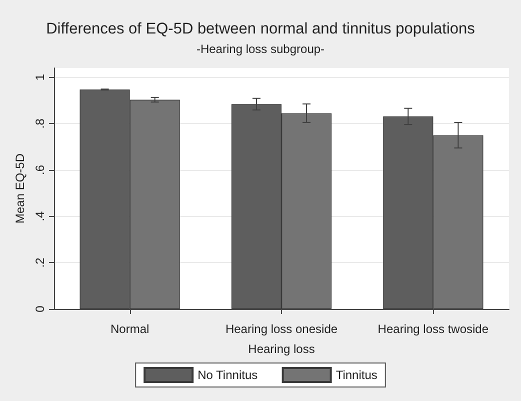 The image size is (521, 401). Describe the element at coordinates (228, 375) in the screenshot. I see `legend-label: No Tinnitus` at that location.